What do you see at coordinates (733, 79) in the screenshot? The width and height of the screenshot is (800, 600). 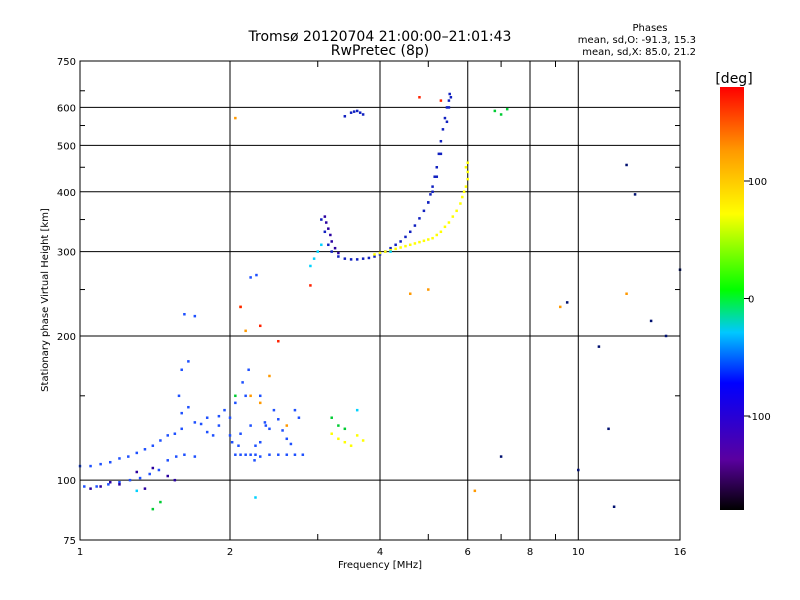 I see `colorbar-label: [deg]` at bounding box center [733, 79].